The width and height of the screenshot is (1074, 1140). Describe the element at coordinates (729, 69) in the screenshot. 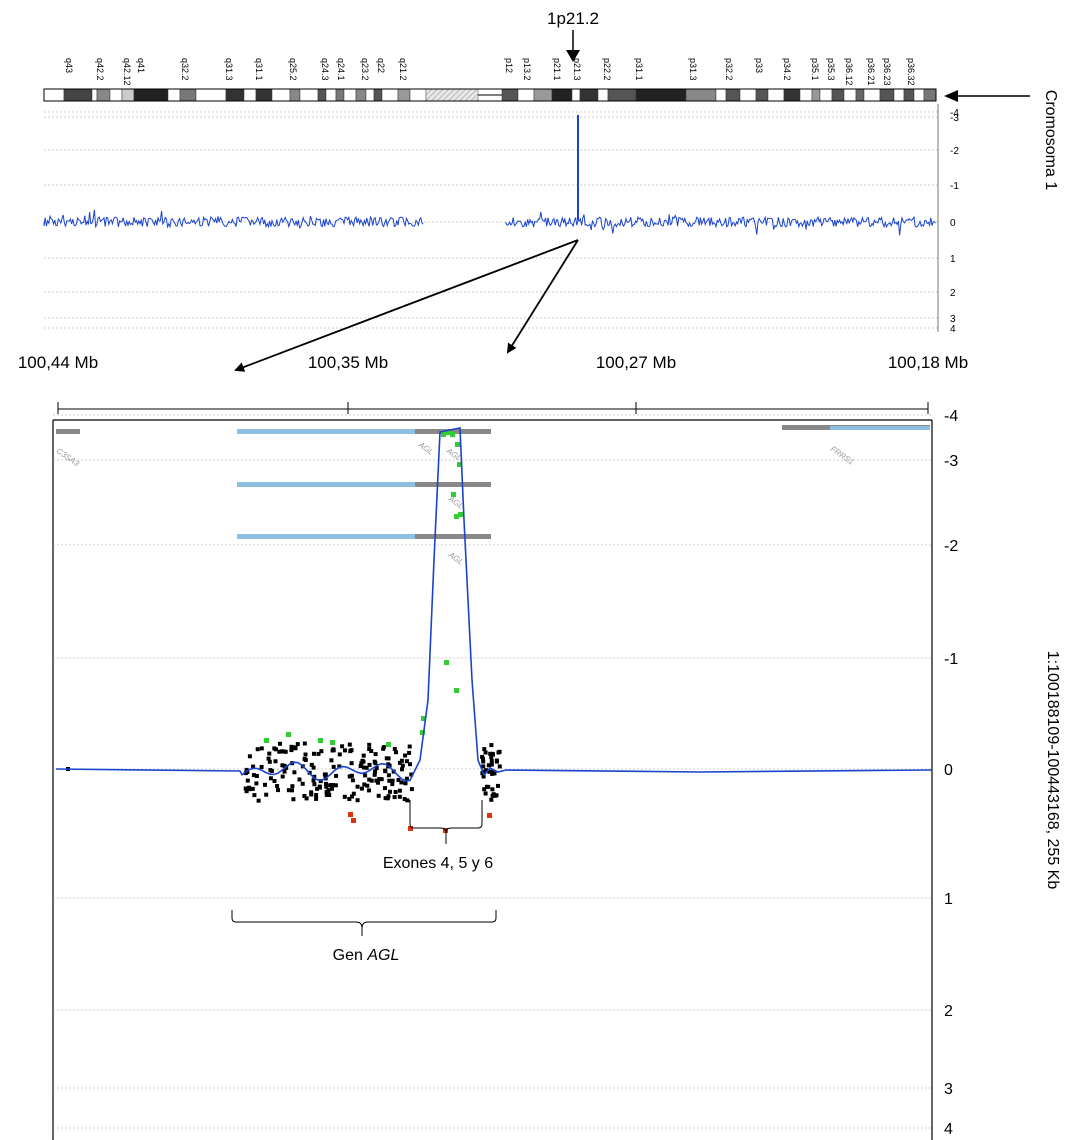

I see `band-label: p32.2` at that location.